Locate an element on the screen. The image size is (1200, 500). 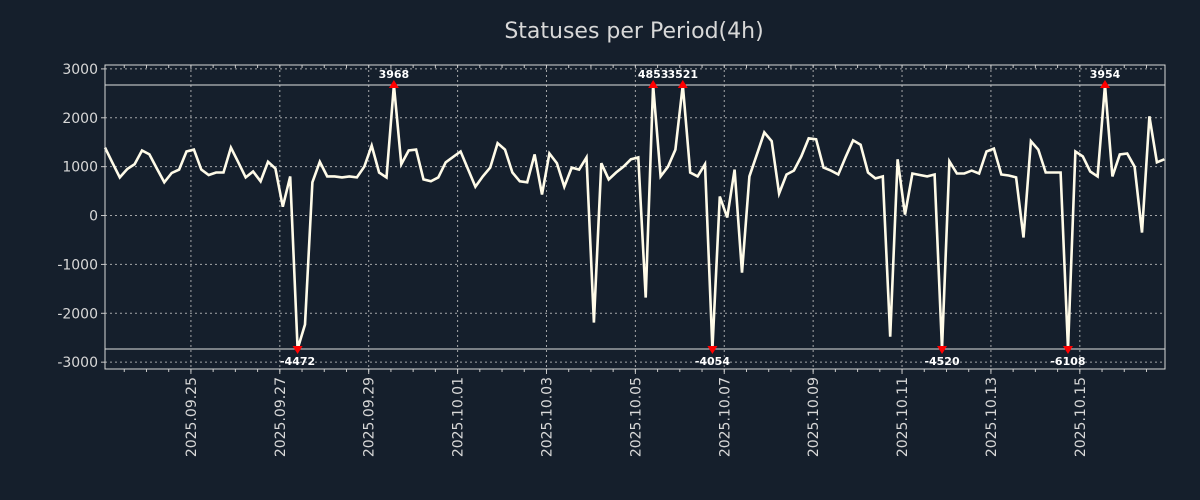
trough-label: -6108 is located at coordinates (1067, 361).